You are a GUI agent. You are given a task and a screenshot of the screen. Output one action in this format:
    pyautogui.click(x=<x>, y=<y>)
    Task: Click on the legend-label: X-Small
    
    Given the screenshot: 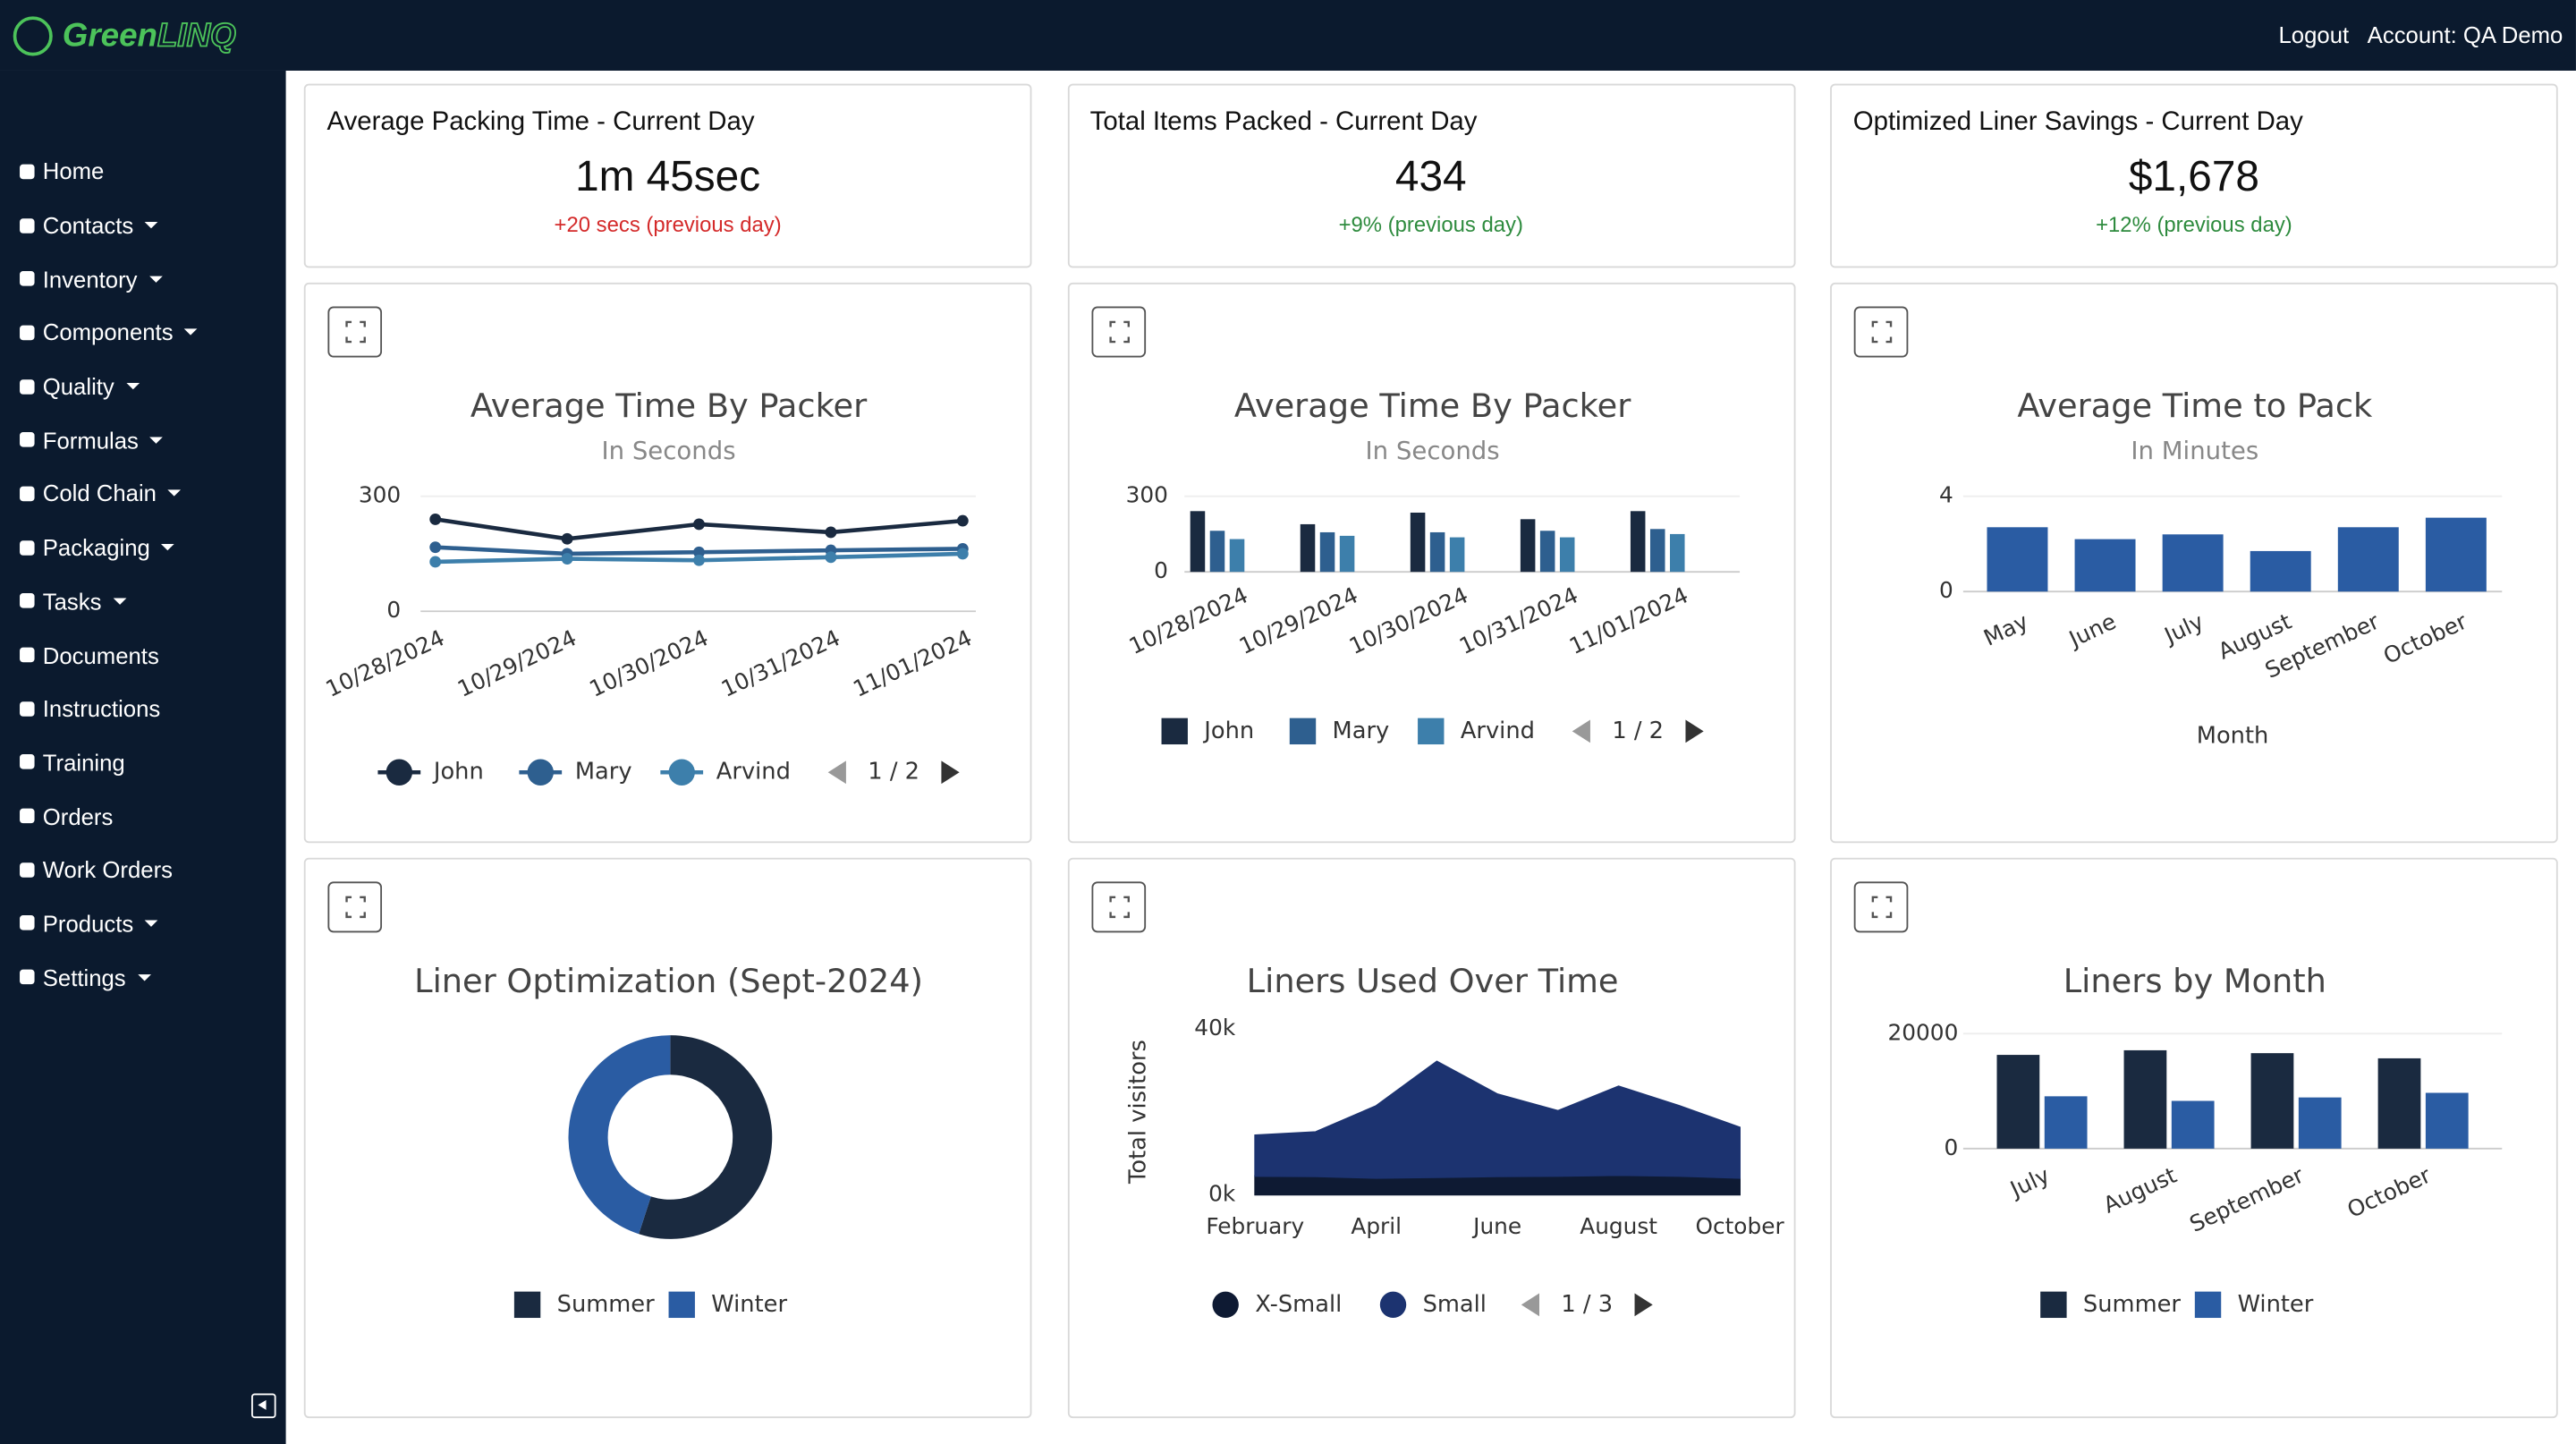 What is the action you would take?
    pyautogui.click(x=1297, y=1304)
    